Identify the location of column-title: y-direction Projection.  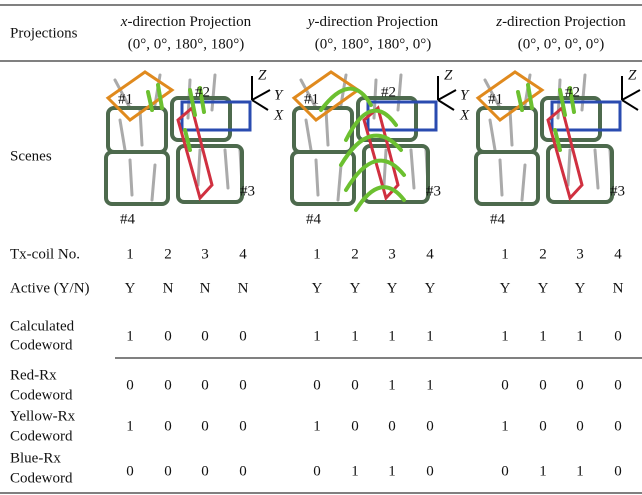
(372, 22).